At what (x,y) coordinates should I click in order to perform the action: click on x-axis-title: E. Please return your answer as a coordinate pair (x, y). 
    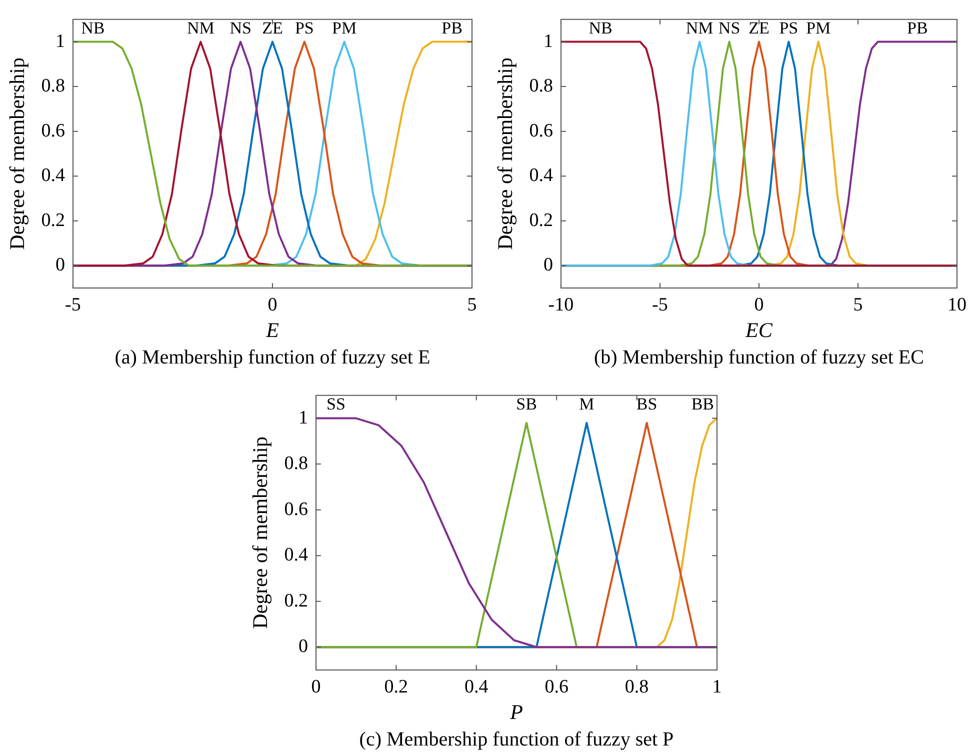
    Looking at the image, I should click on (272, 330).